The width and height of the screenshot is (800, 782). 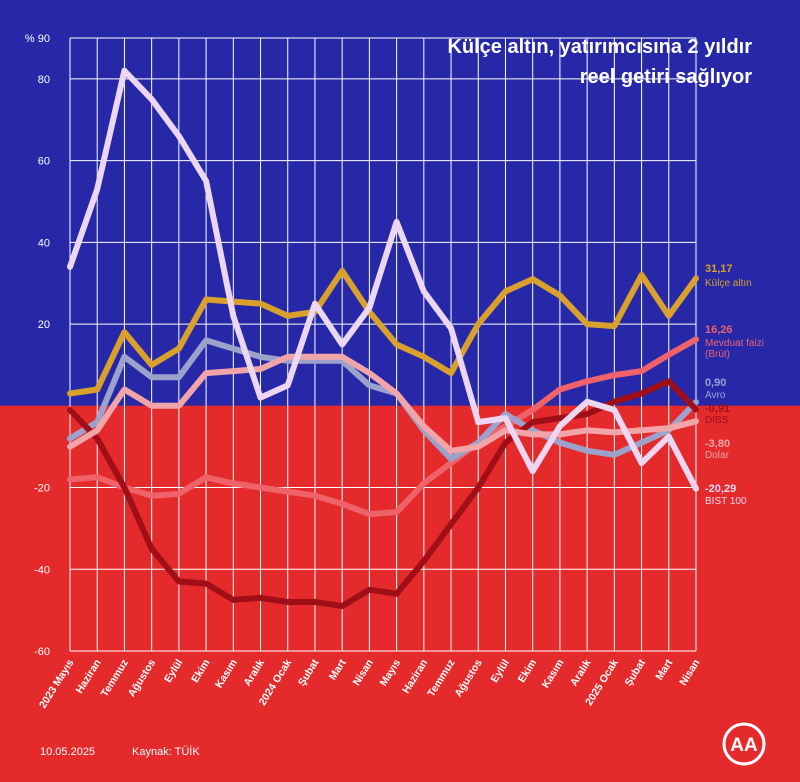 I want to click on series-end-value: 0,90, so click(x=715, y=383).